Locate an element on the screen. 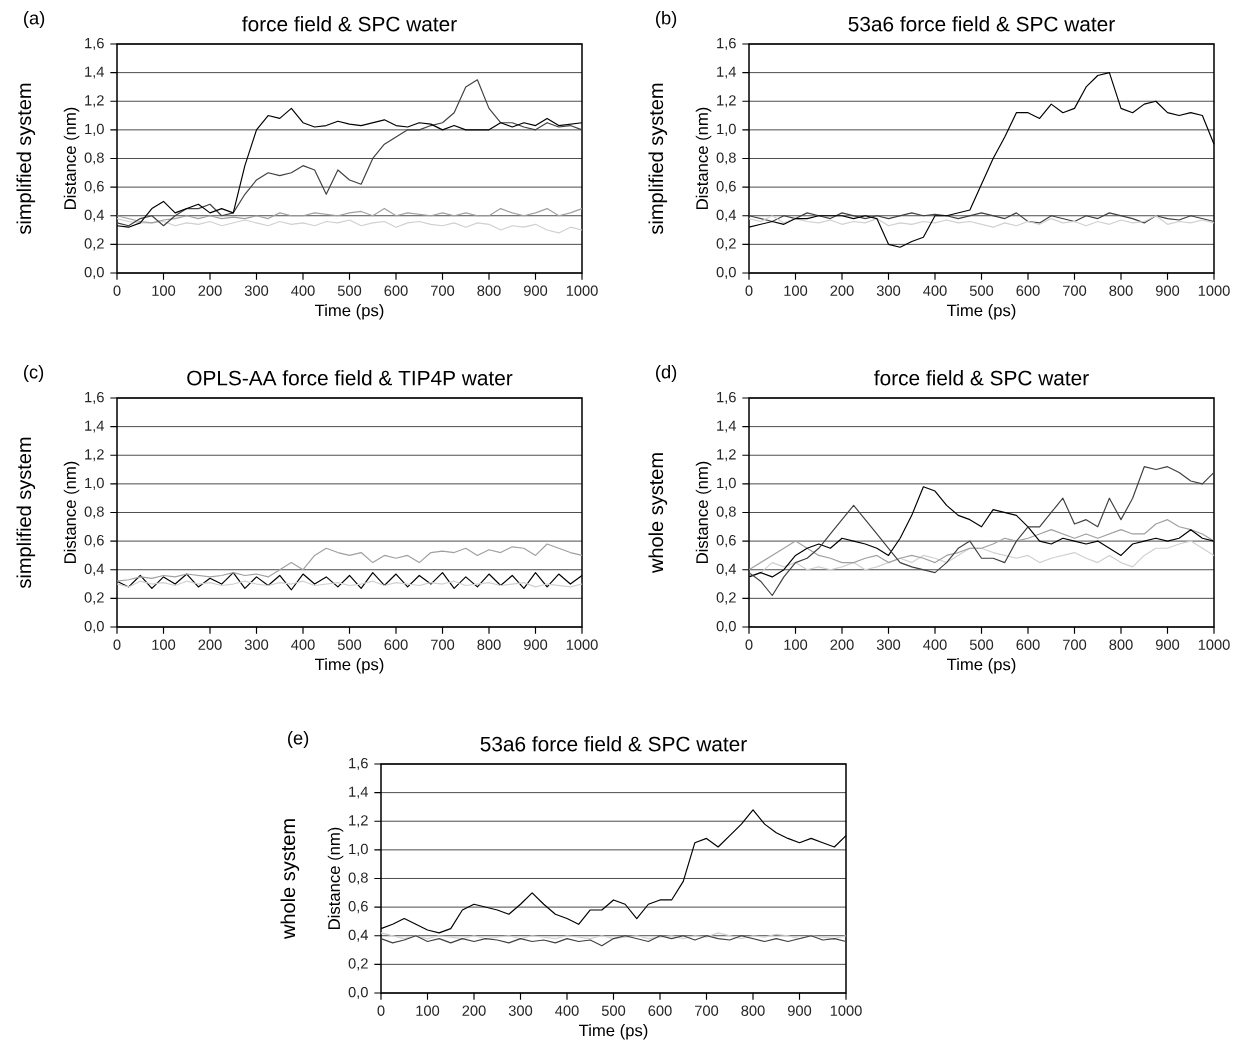 This screenshot has width=1233, height=1053. text: (d) is located at coordinates (666, 374).